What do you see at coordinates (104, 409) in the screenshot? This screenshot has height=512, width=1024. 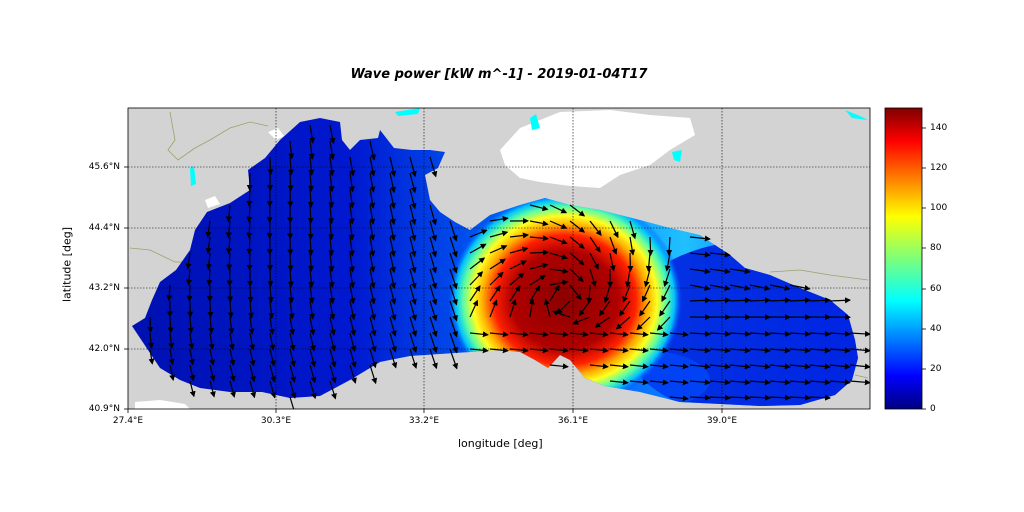 I see `y-tick-label: 40.9°N` at bounding box center [104, 409].